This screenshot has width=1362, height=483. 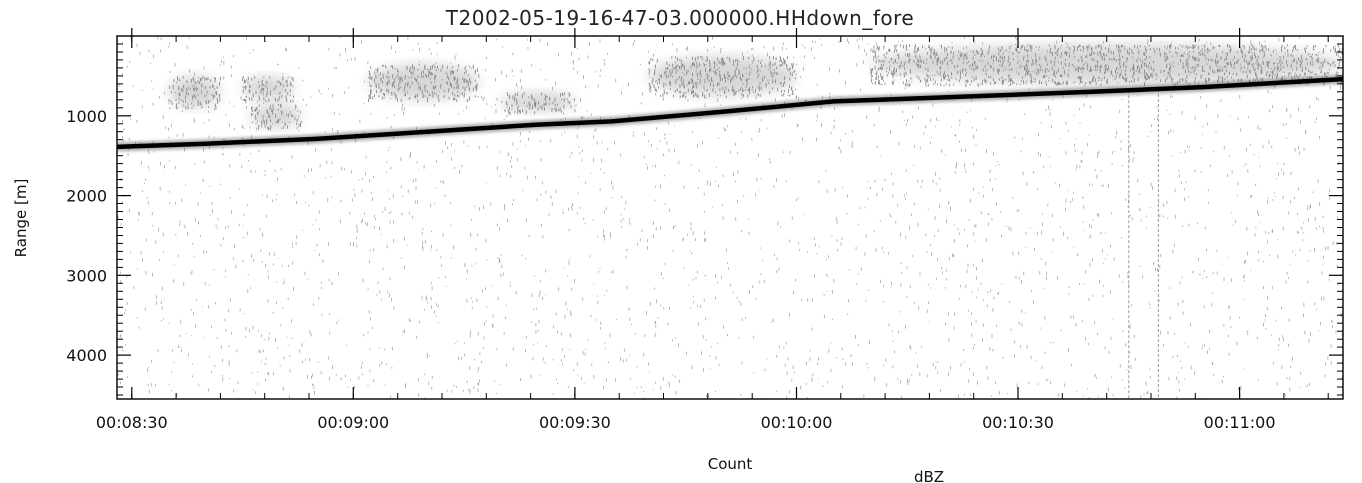 What do you see at coordinates (86, 355) in the screenshot?
I see `y-tick-label: 4000` at bounding box center [86, 355].